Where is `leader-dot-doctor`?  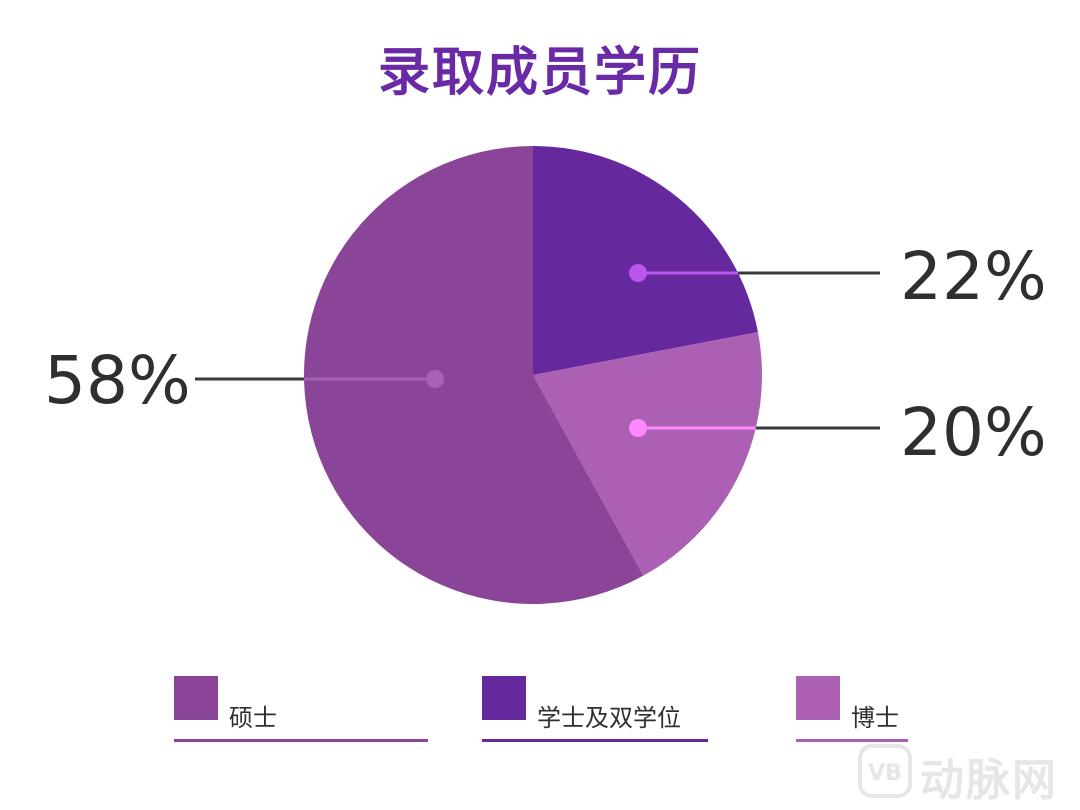
leader-dot-doctor is located at coordinates (638, 428).